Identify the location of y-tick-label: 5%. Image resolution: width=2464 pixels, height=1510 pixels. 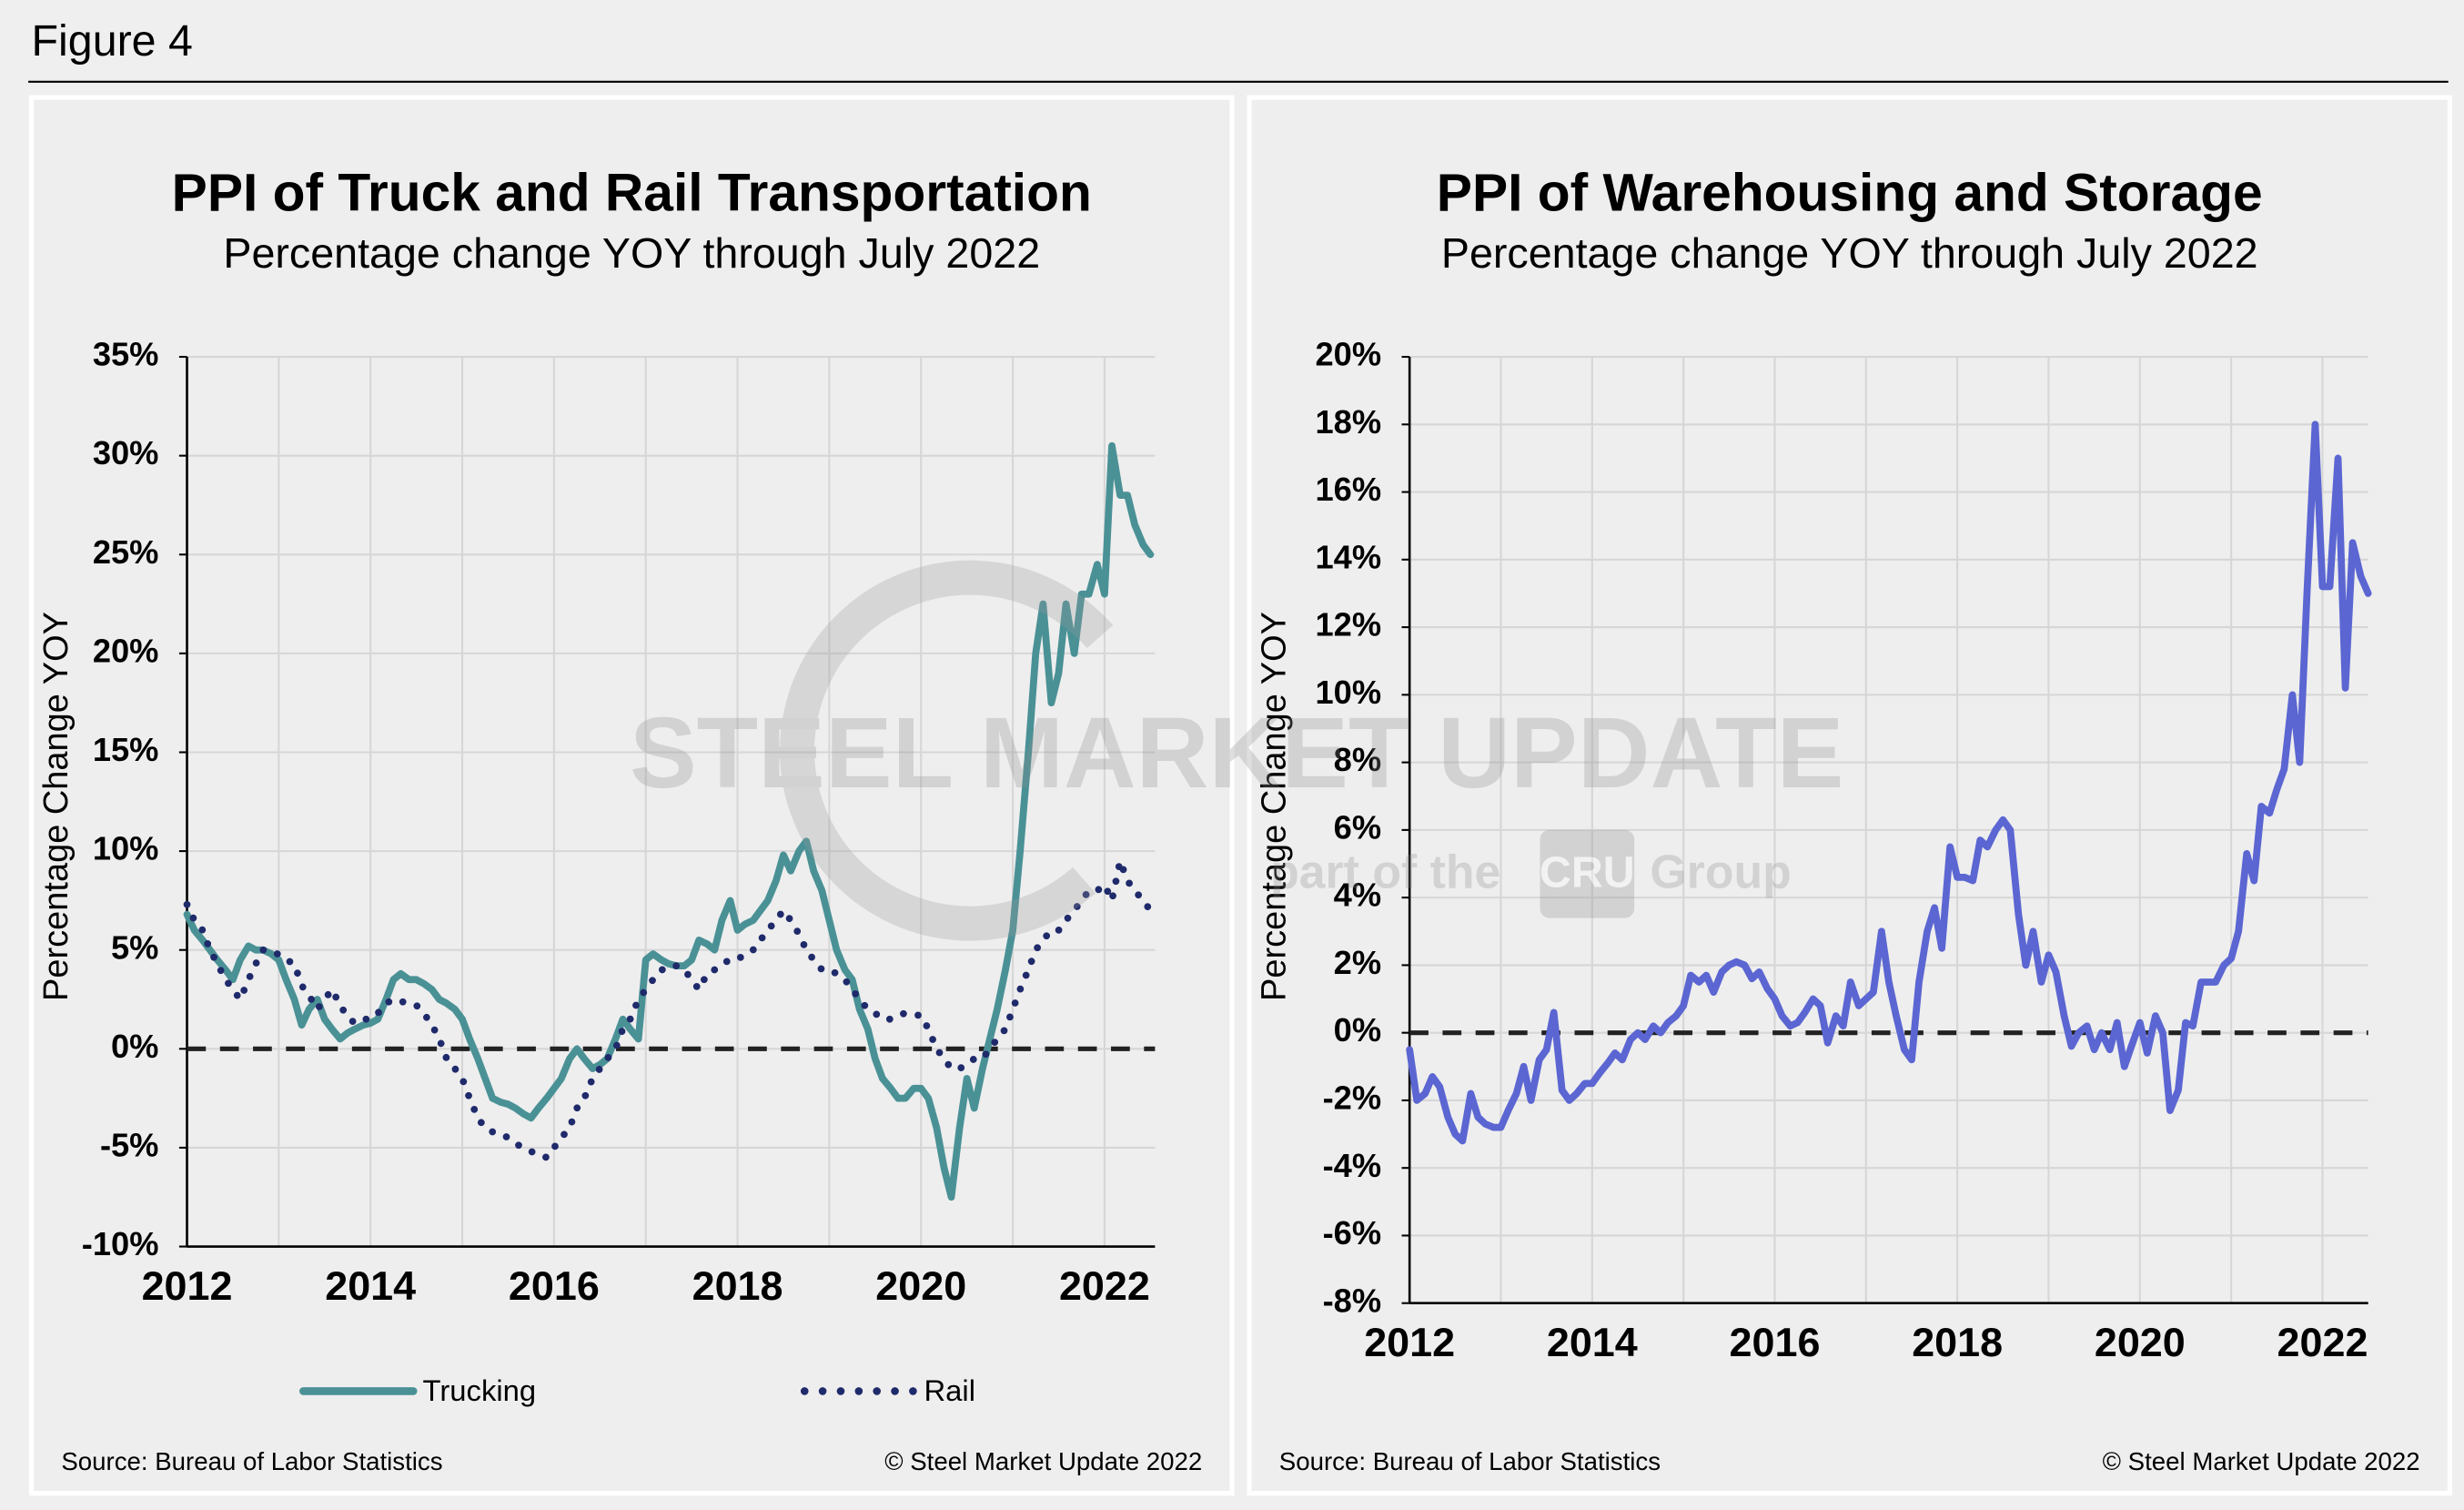
(134, 947).